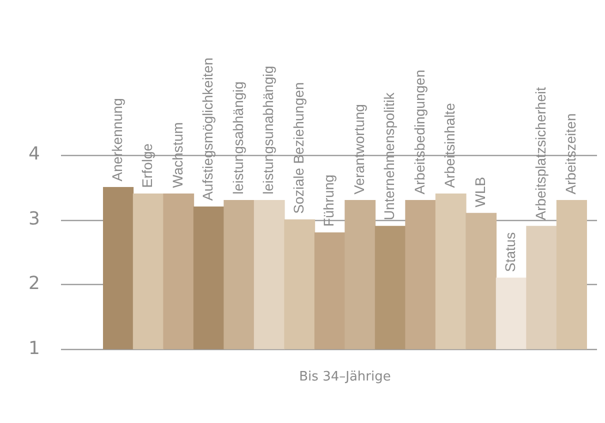  Describe the element at coordinates (540, 153) in the screenshot. I see `x-tick-label: Arbeitsplatzsicherheit` at that location.